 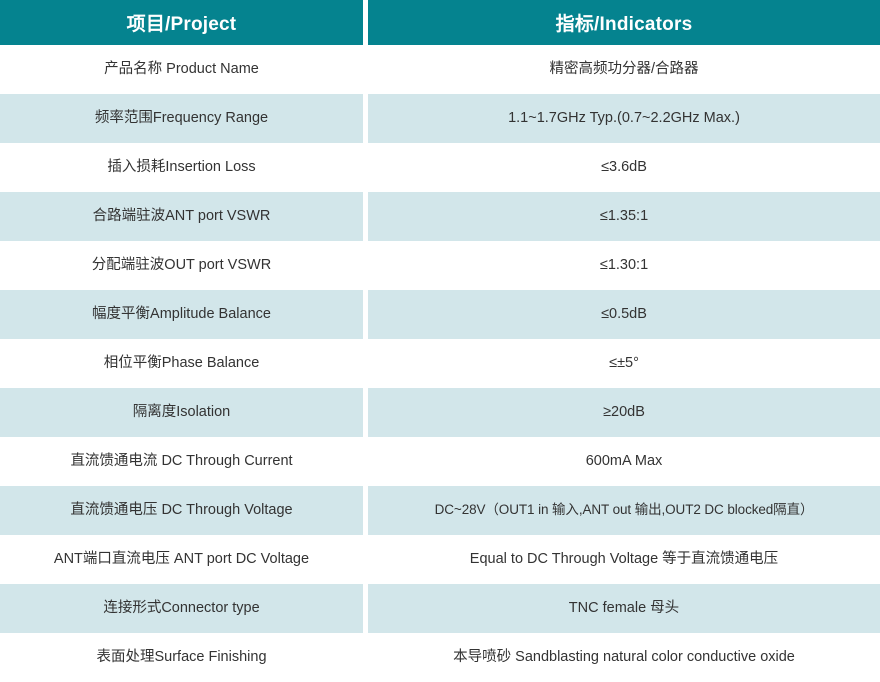 What do you see at coordinates (181, 657) in the screenshot?
I see `cell-project: 表面处理Surface Finishing` at bounding box center [181, 657].